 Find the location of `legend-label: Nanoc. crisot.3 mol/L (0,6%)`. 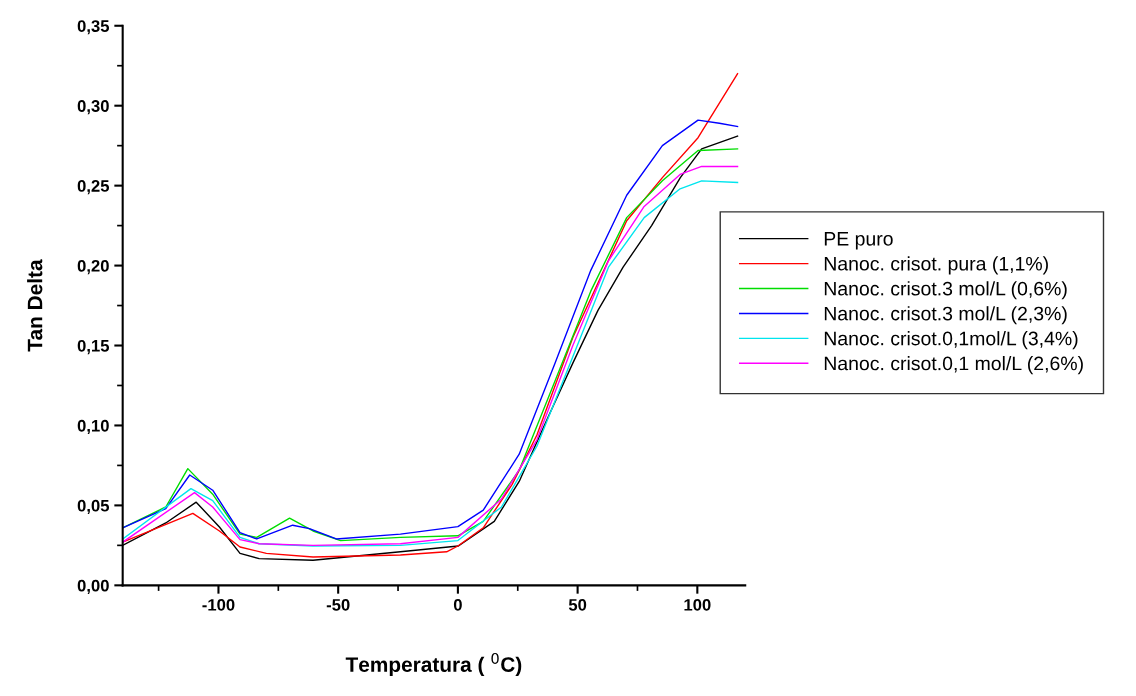

legend-label: Nanoc. crisot.3 mol/L (0,6%) is located at coordinates (945, 290).